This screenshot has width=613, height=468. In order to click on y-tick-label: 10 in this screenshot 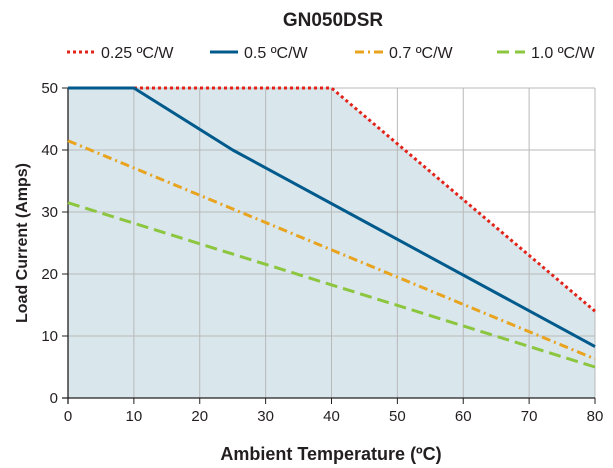, I will do `click(49, 336)`.